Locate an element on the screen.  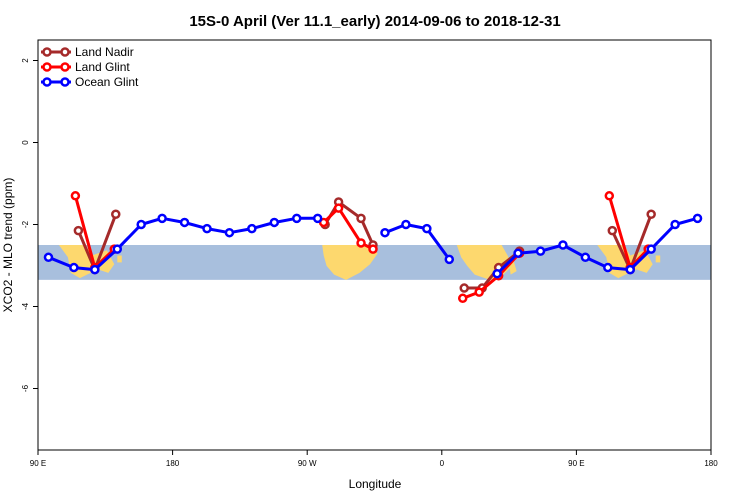
series-line-land-nadir is located at coordinates (492, 270).